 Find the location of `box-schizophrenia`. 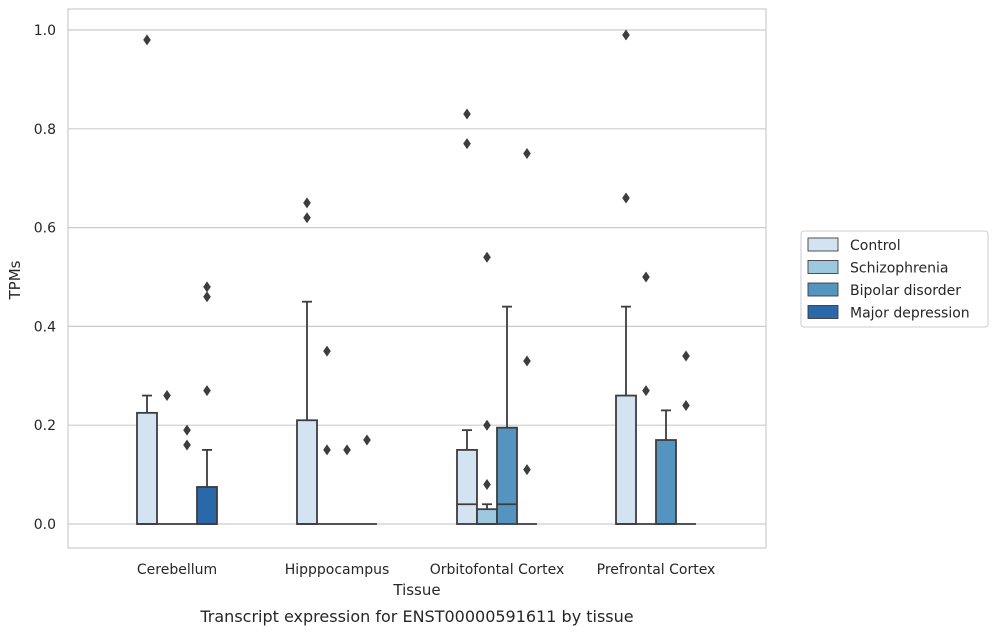

box-schizophrenia is located at coordinates (487, 514).